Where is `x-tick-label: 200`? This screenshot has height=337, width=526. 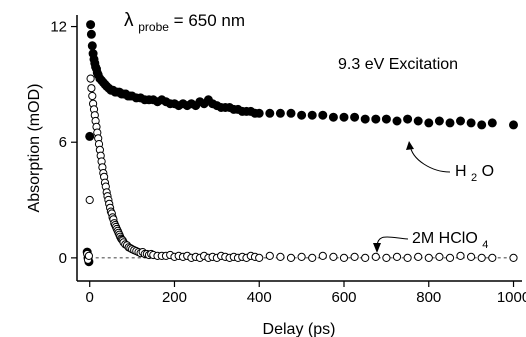
x-tick-label: 200 is located at coordinates (174, 297).